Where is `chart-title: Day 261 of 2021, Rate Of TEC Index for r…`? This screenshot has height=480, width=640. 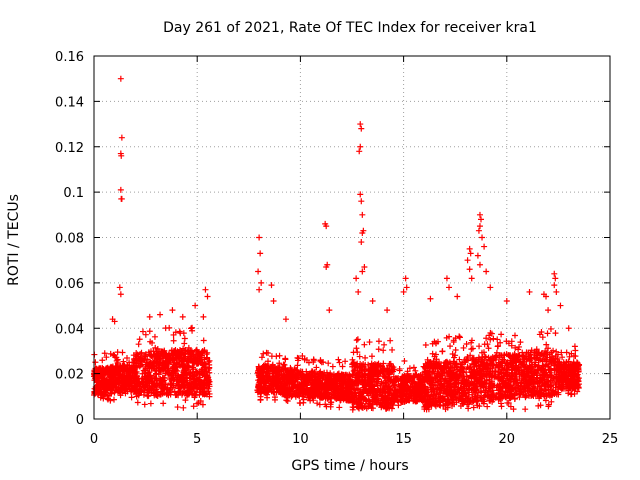
chart-title: Day 261 of 2021, Rate Of TEC Index for r… is located at coordinates (350, 28).